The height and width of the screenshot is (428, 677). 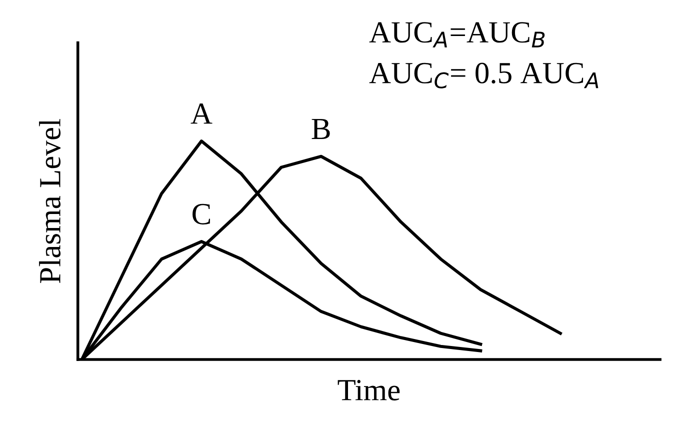 What do you see at coordinates (201, 214) in the screenshot?
I see `series-label: C` at bounding box center [201, 214].